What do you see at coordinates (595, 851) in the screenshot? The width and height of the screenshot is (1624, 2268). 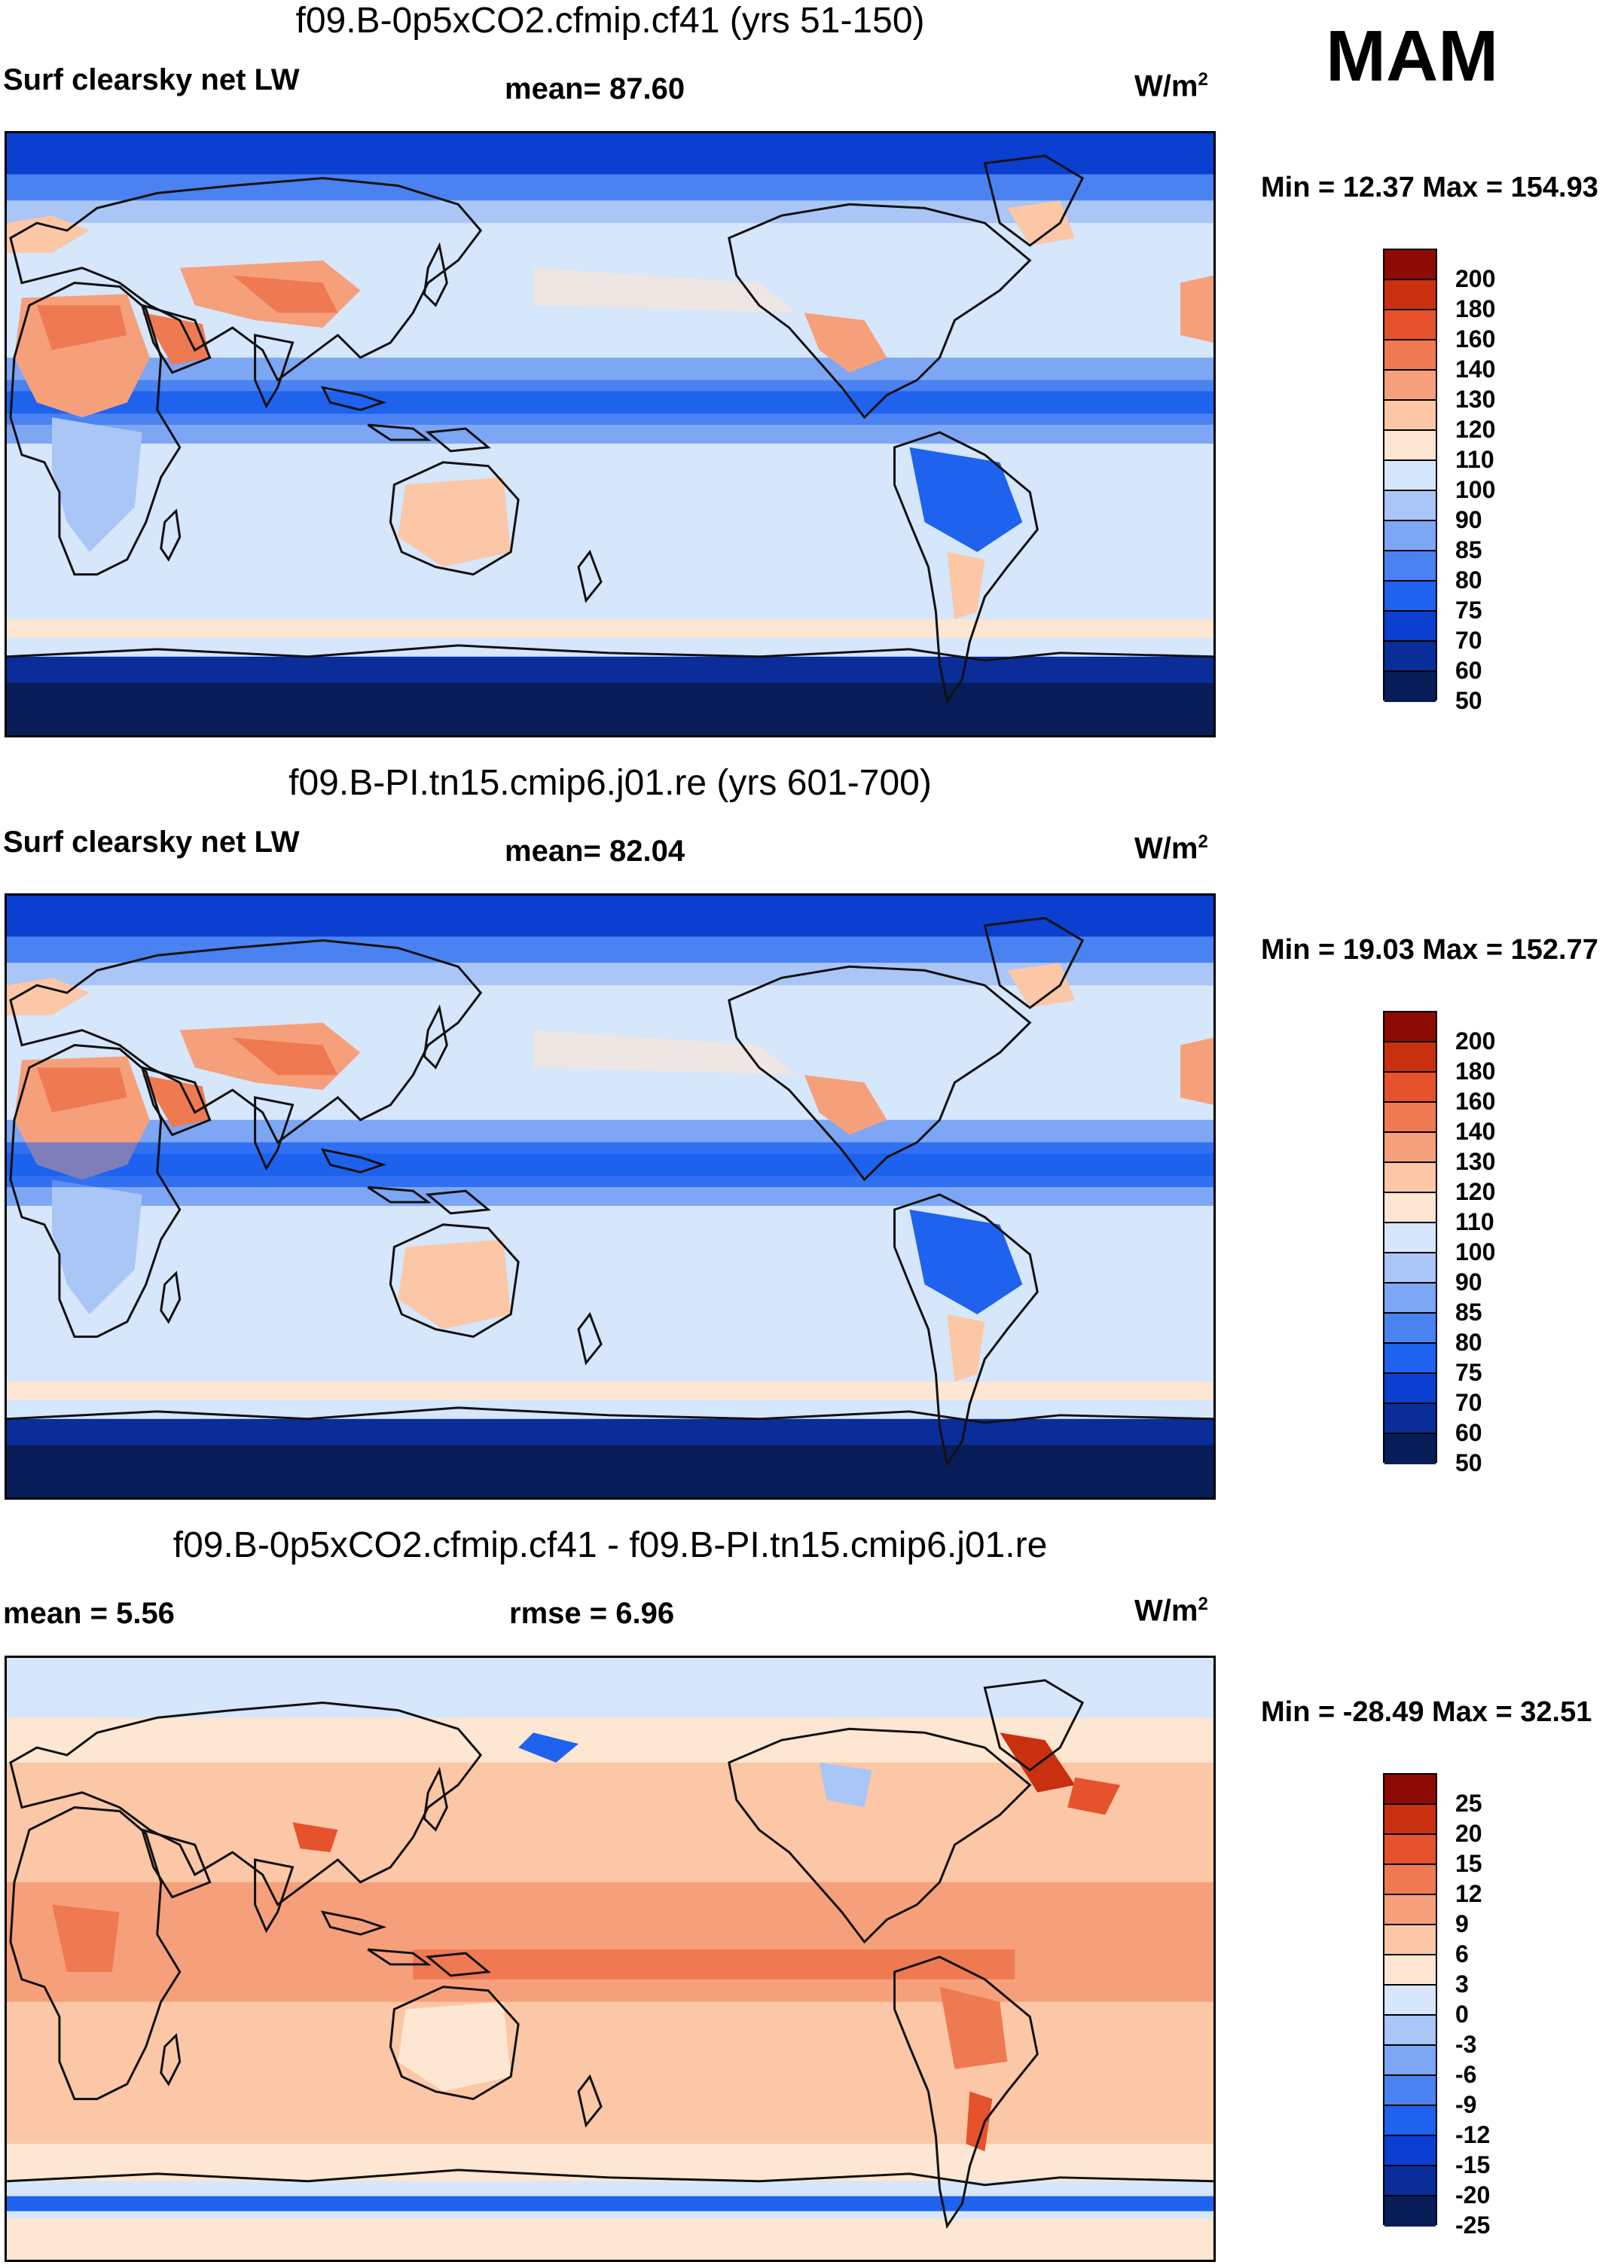 I see `panel2-mean-label: mean= 82.04` at bounding box center [595, 851].